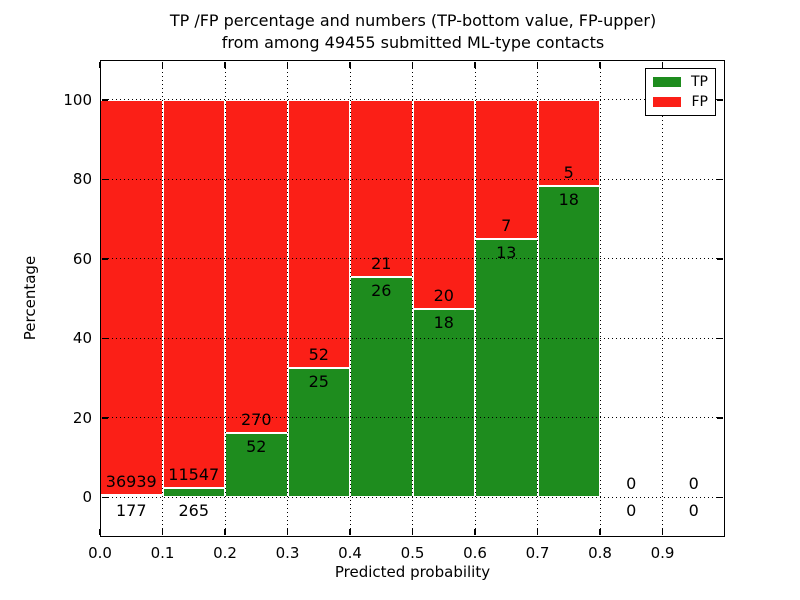  Describe the element at coordinates (225, 553) in the screenshot. I see `x-tick-label: 0.2` at that location.